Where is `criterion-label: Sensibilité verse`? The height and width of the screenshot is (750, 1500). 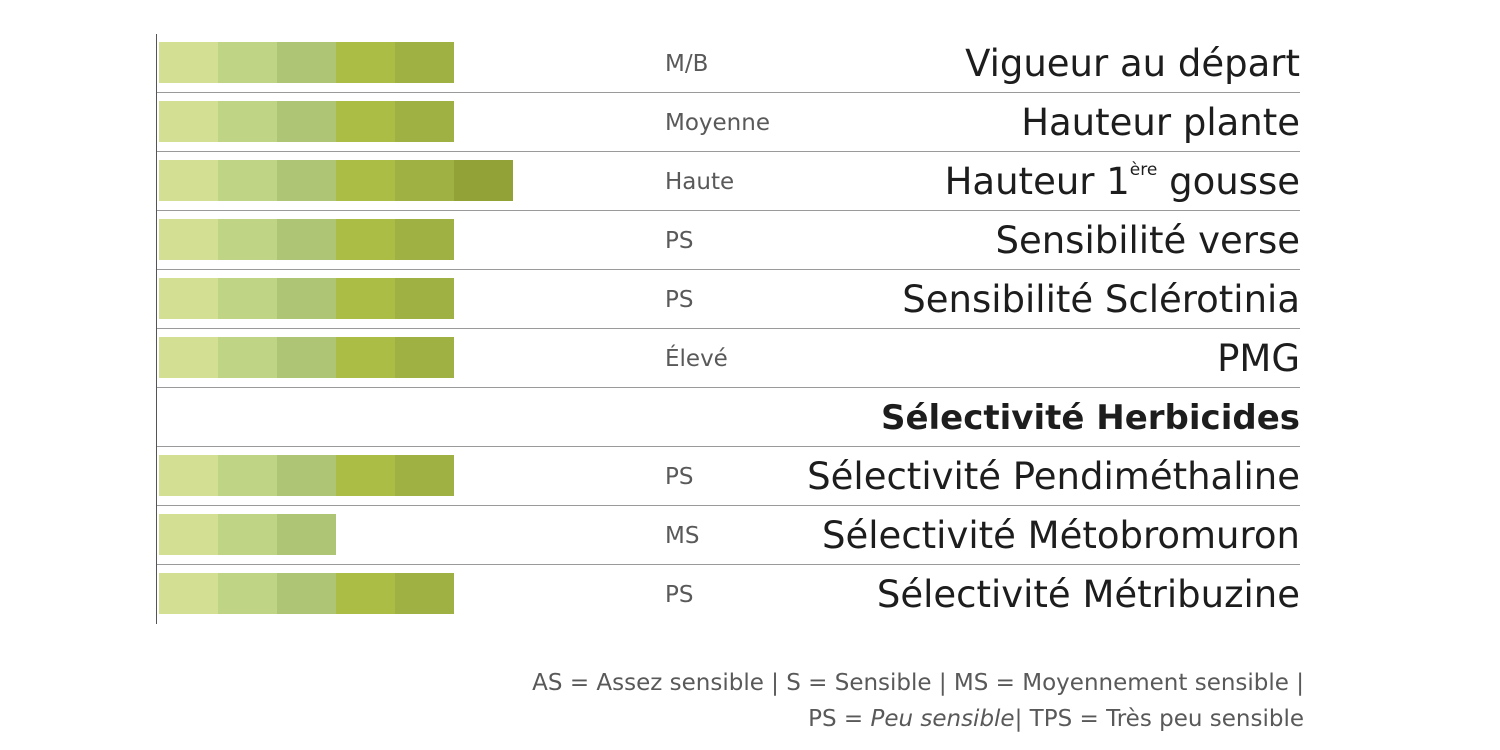 criterion-label: Sensibilité verse is located at coordinates (1147, 240).